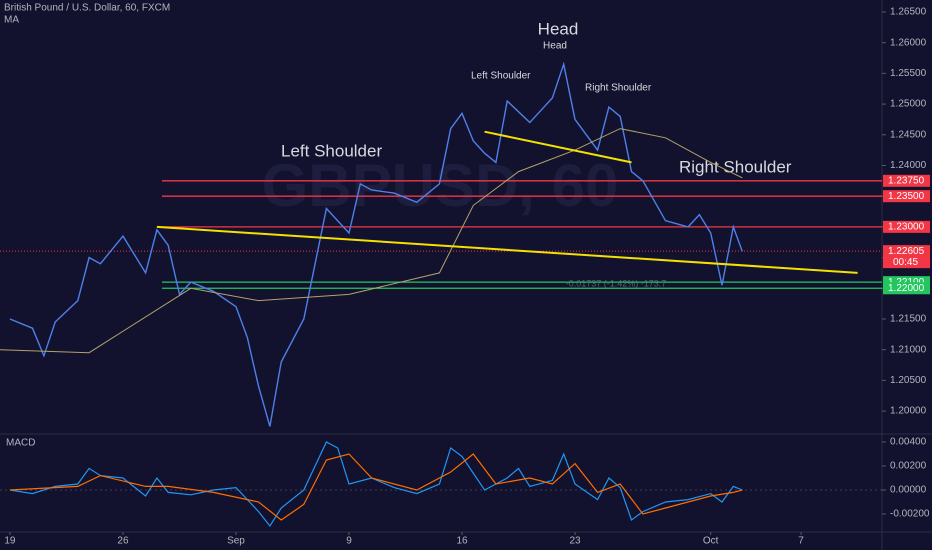  What do you see at coordinates (462, 541) in the screenshot?
I see `x-tick-label: 16` at bounding box center [462, 541].